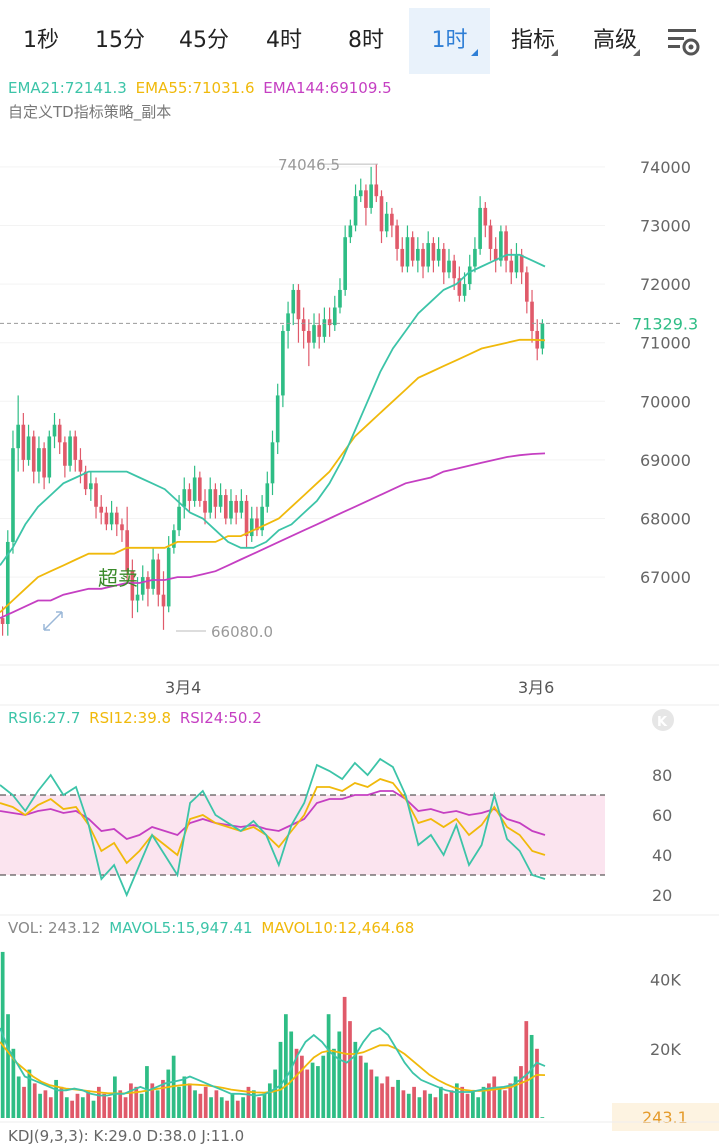 The width and height of the screenshot is (719, 1145). Describe the element at coordinates (126, 1136) in the screenshot. I see `kdj-legend: KDJ(9,3,3): K:29.0 D:38.0 J:11.0` at that location.